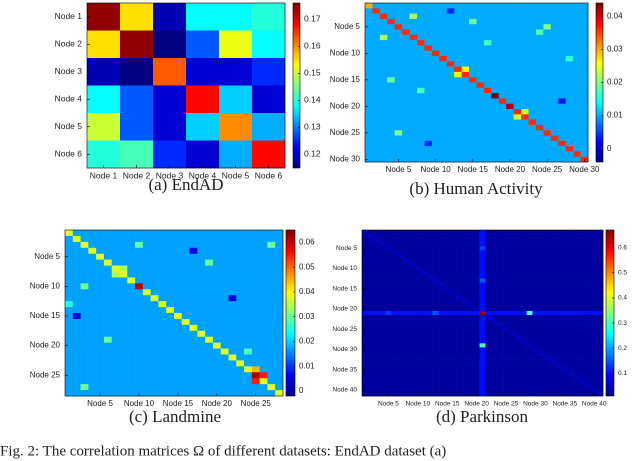 This screenshot has width=640, height=461. I want to click on colorbar-tick-label: 0.14, so click(312, 100).